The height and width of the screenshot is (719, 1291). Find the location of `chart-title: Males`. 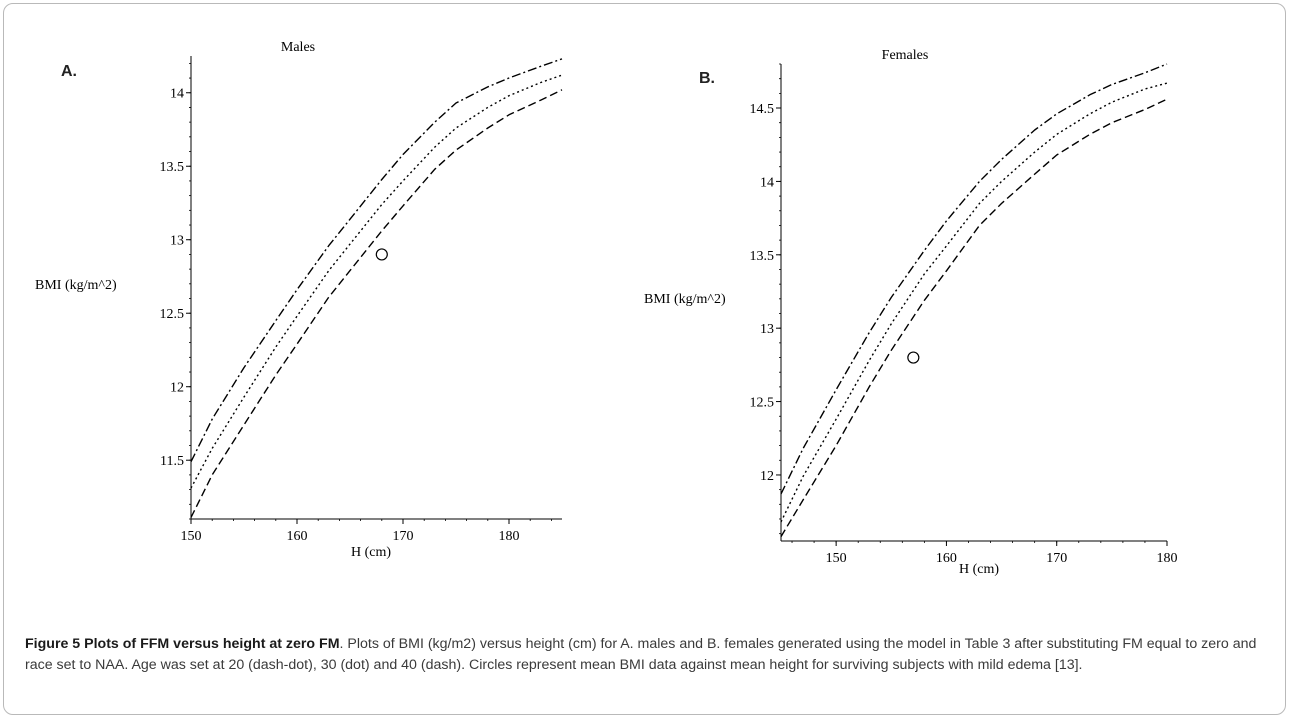

chart-title: Males is located at coordinates (298, 47).